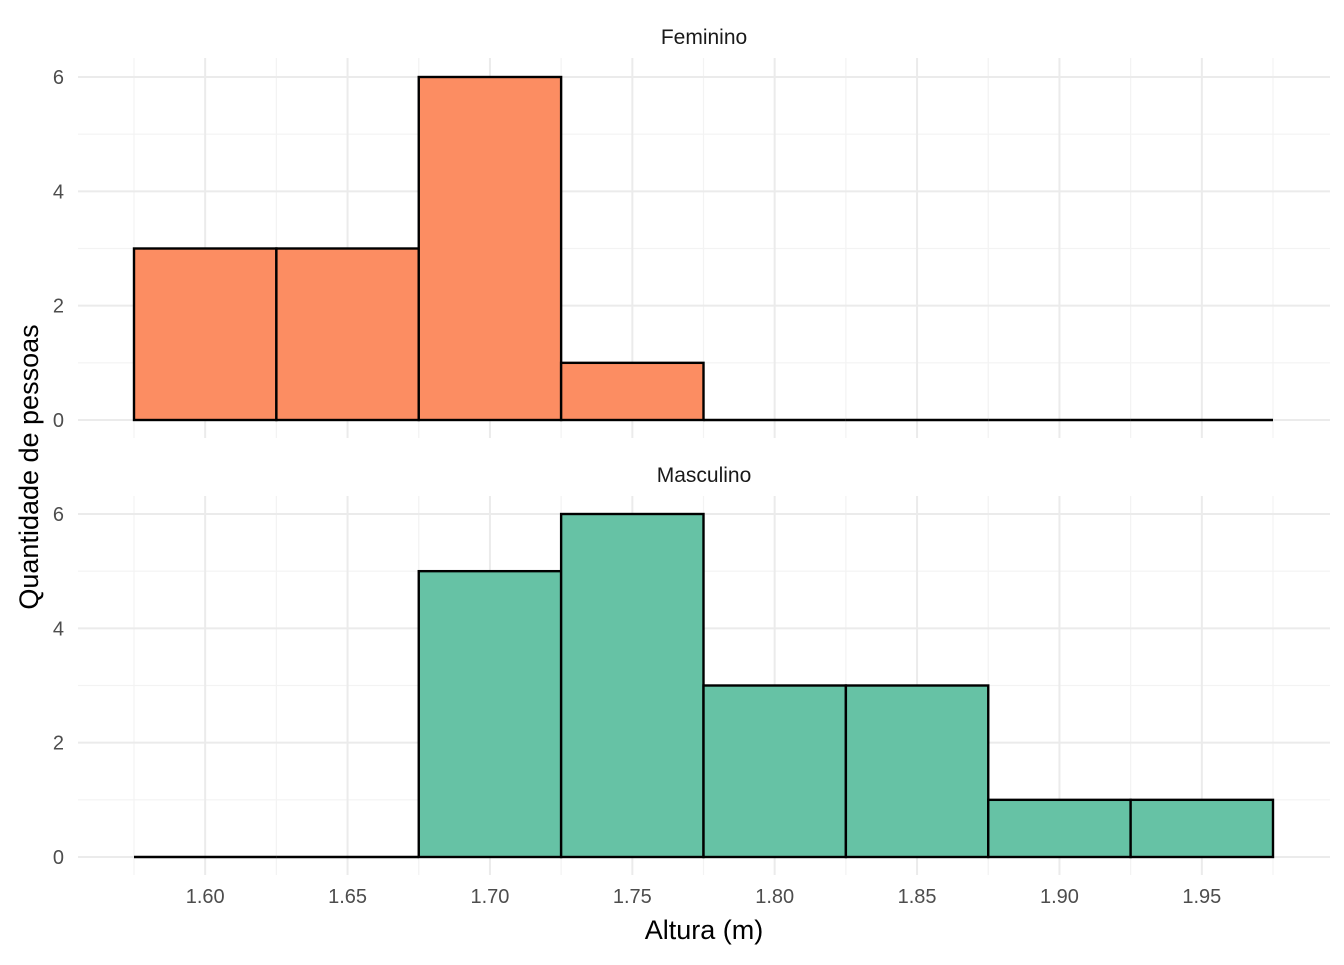  I want to click on x-tick-label: 1.60, so click(205, 897).